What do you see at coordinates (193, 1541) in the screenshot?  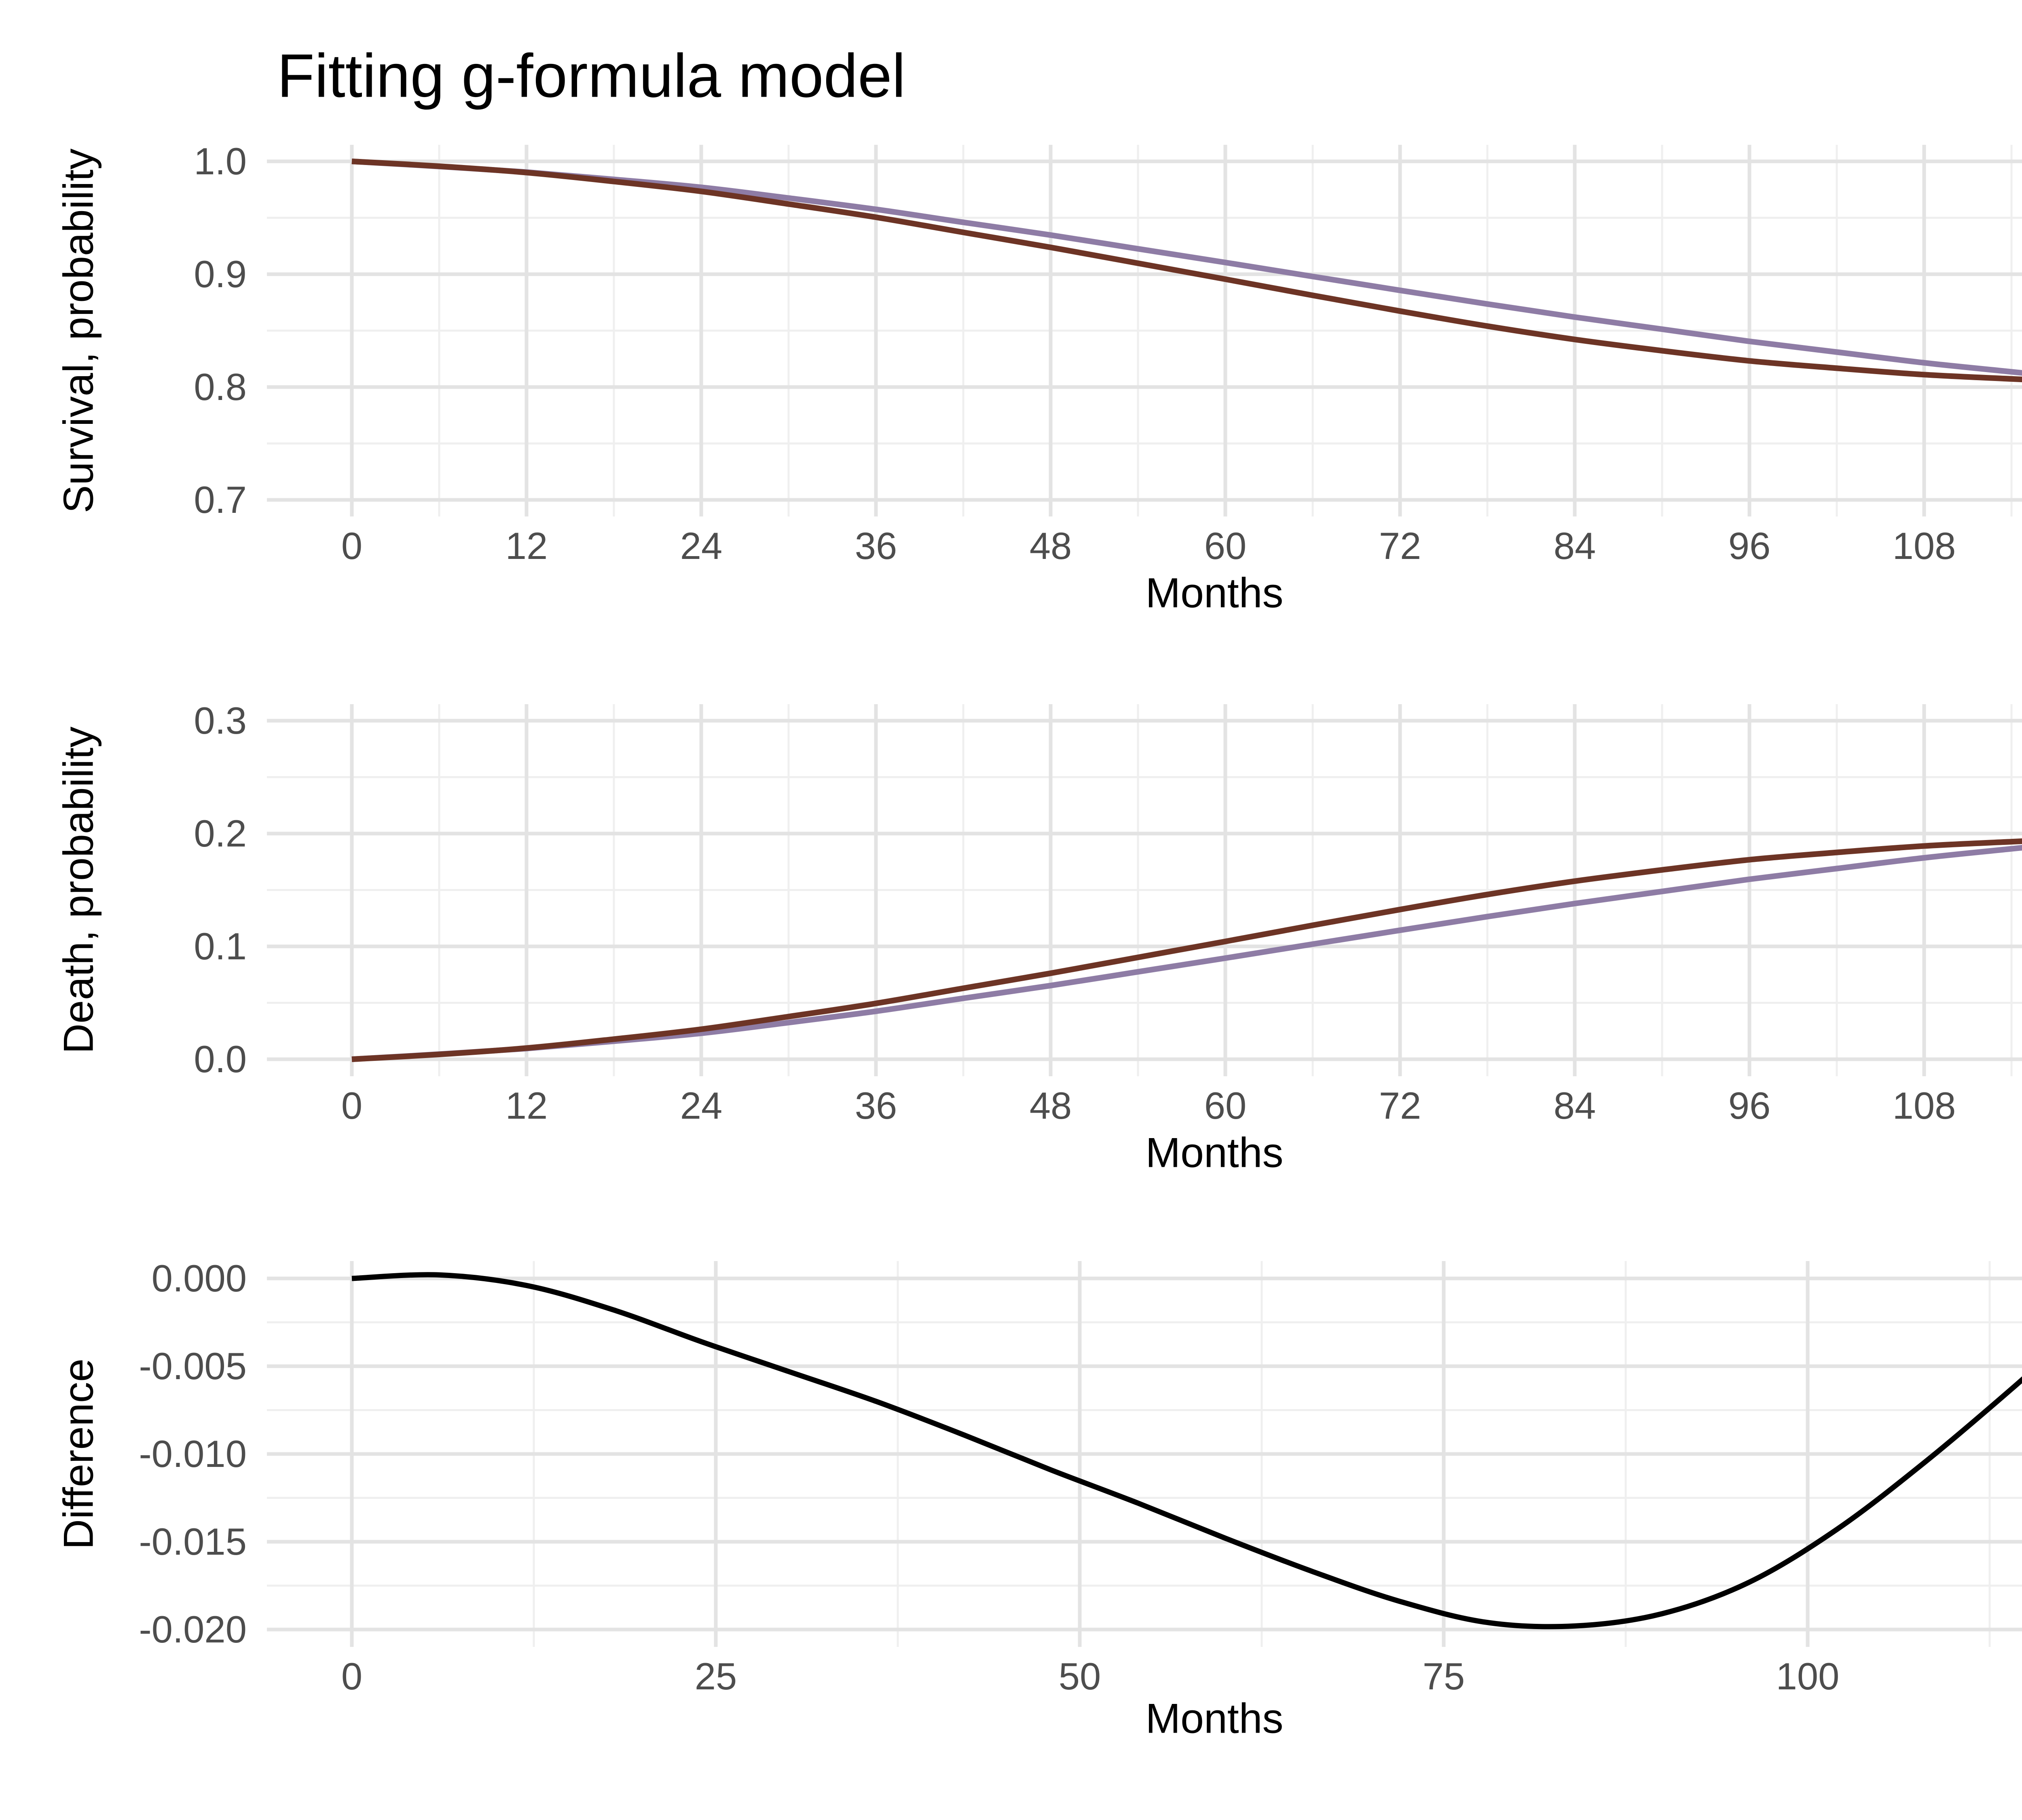 I see `y-tick-label: -0.015` at bounding box center [193, 1541].